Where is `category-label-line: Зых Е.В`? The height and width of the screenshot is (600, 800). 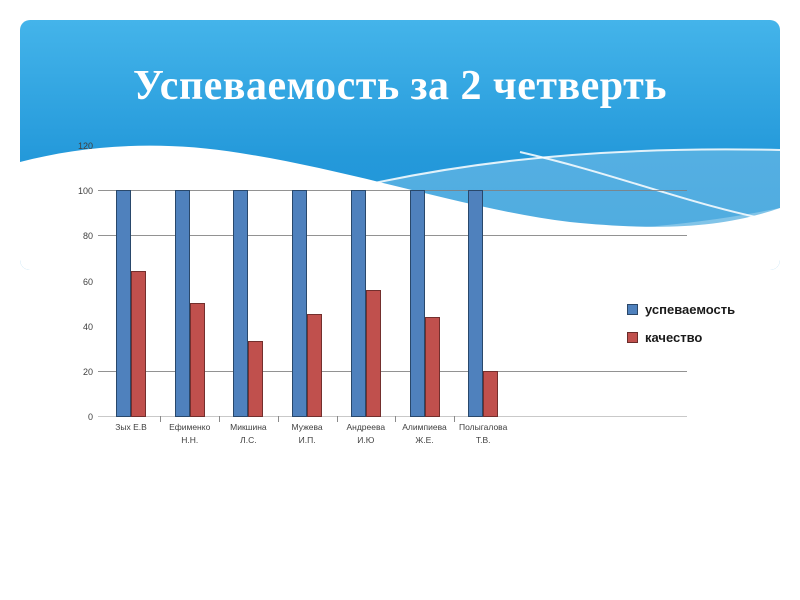 category-label-line: Зых Е.В is located at coordinates (131, 427).